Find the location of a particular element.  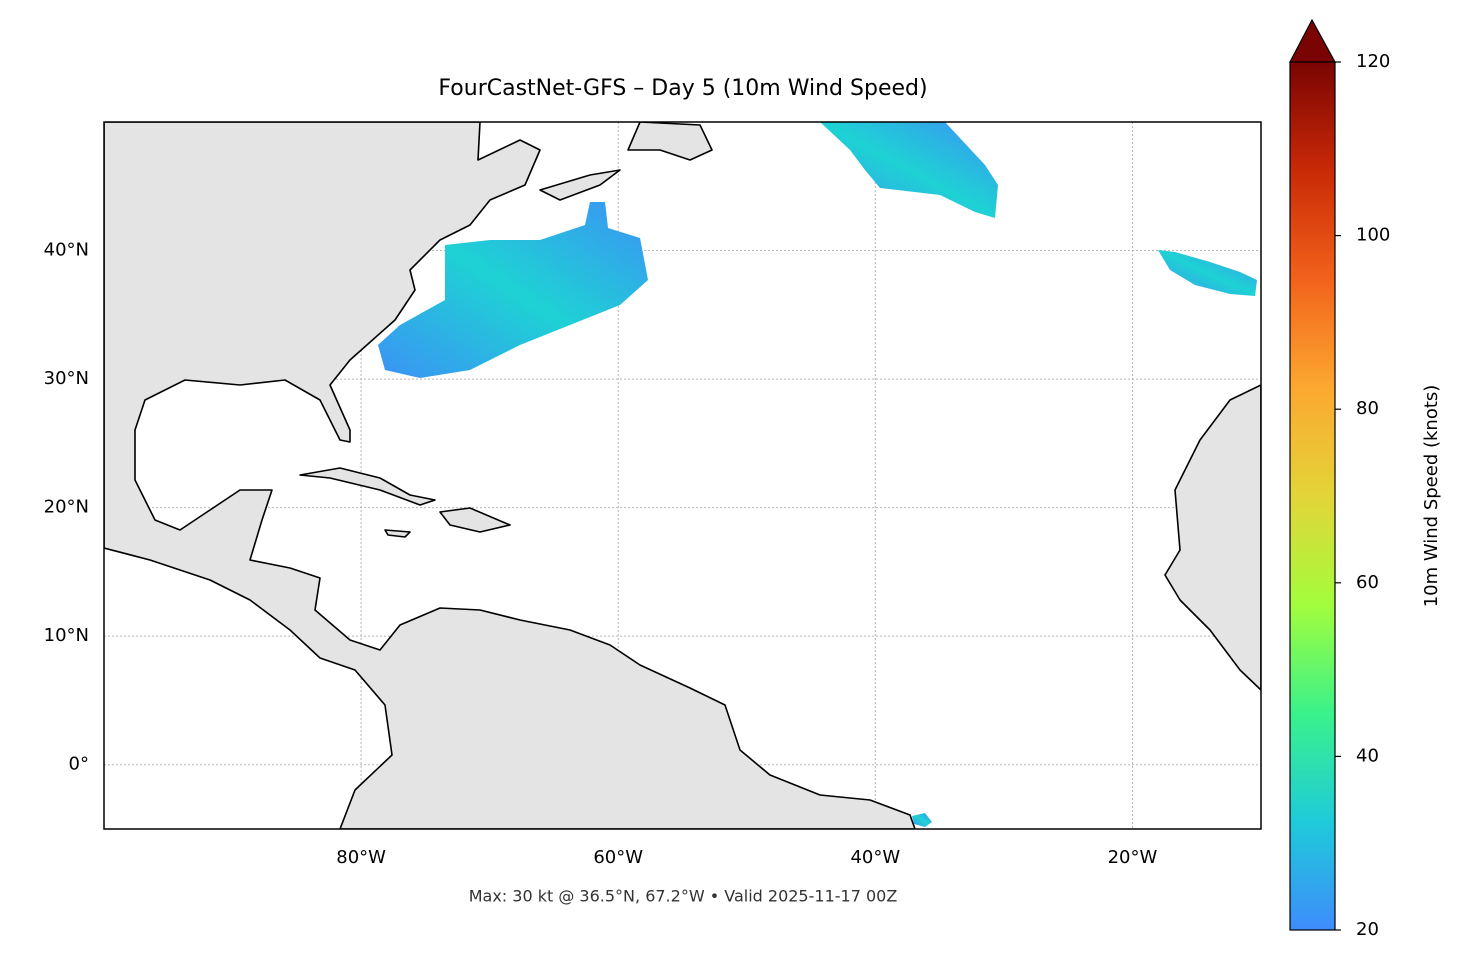

x-tick-label: 40°W is located at coordinates (875, 857).